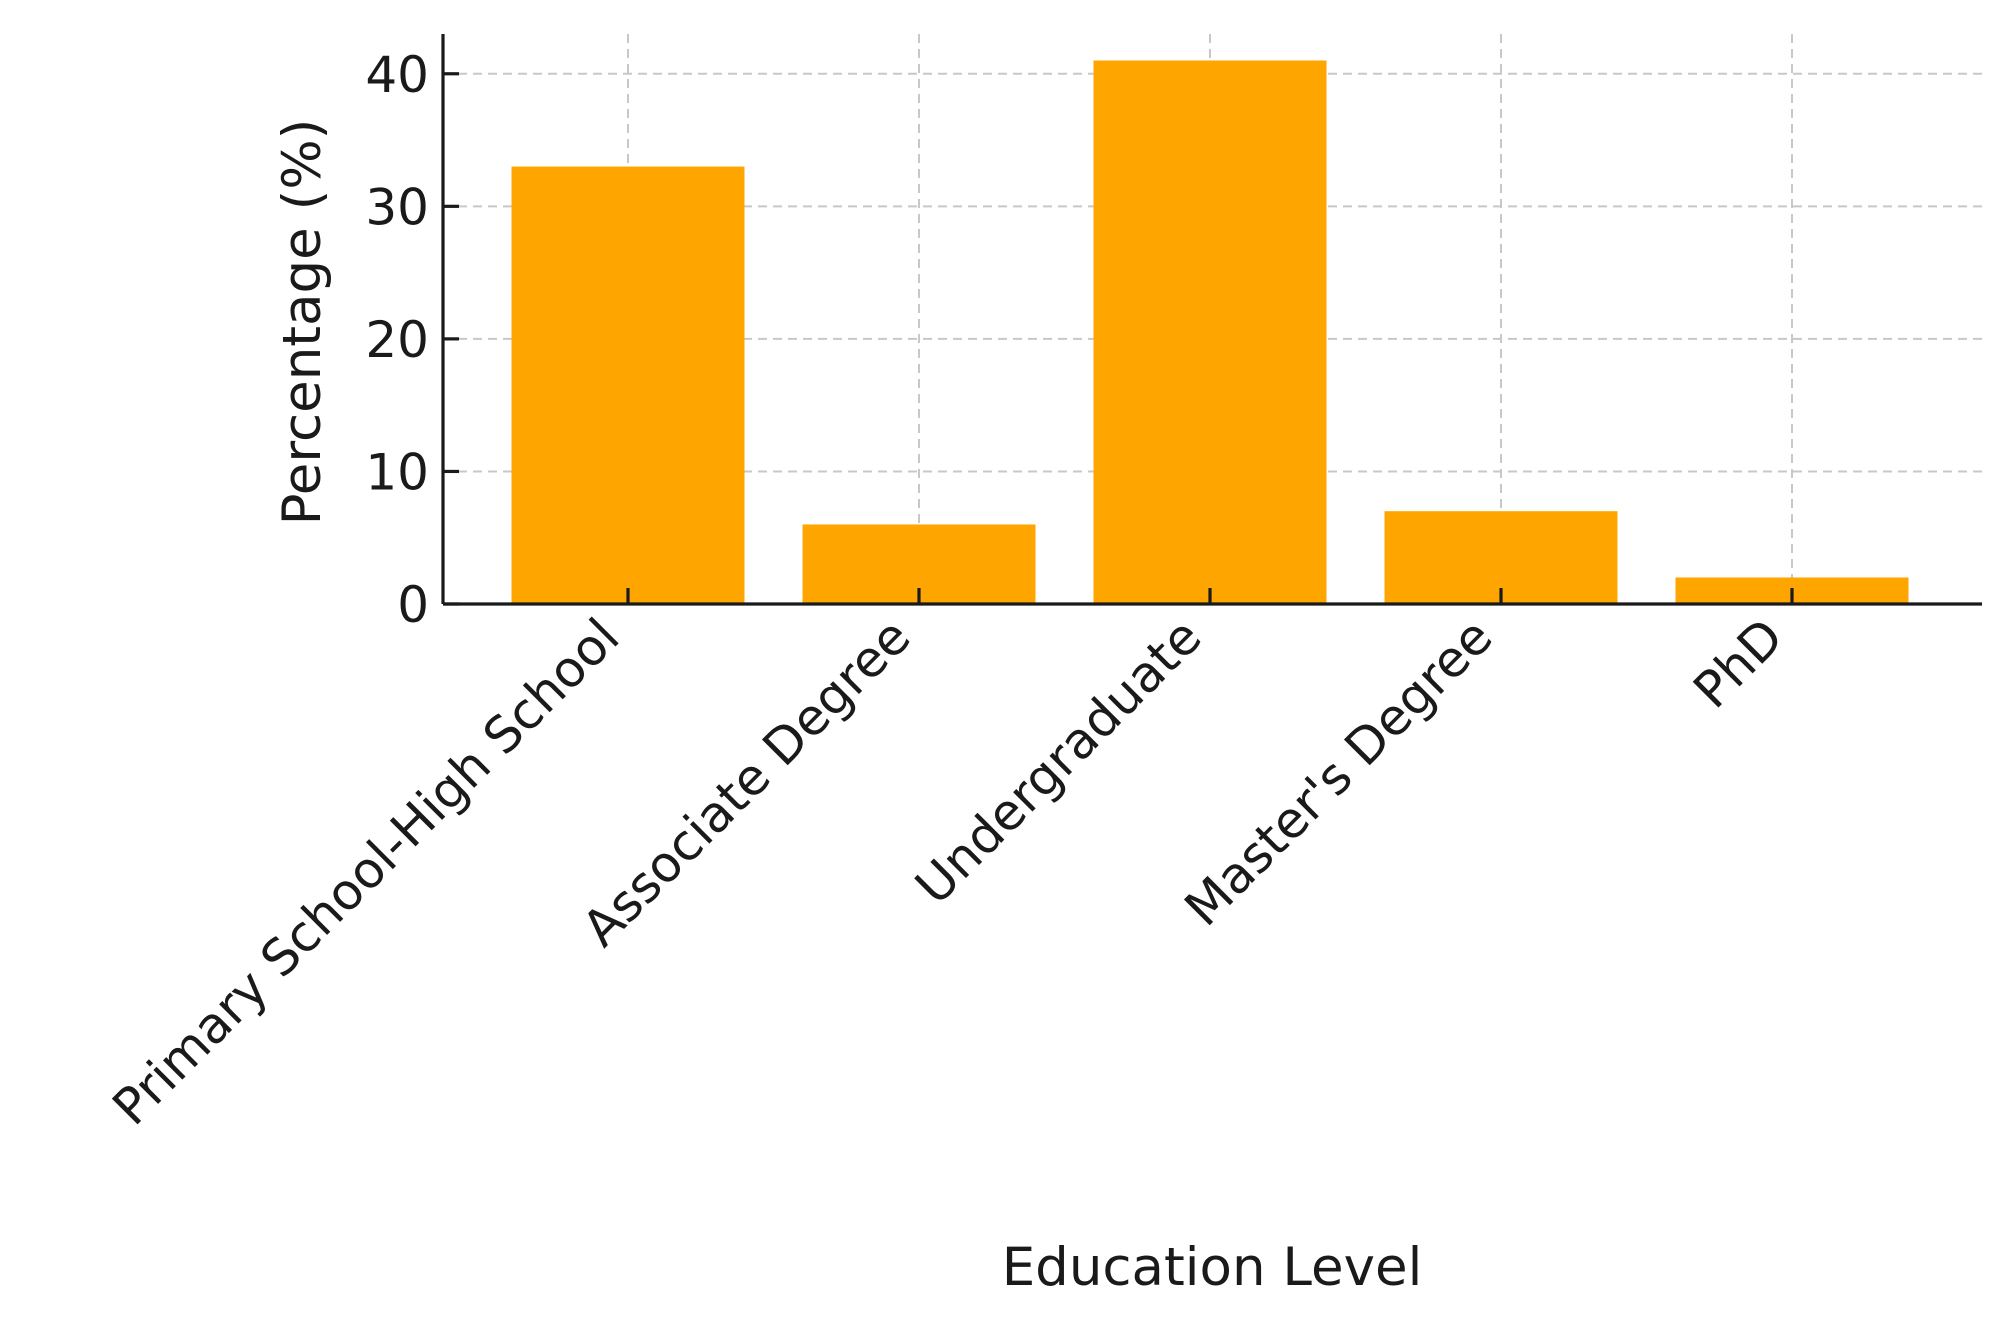 This screenshot has width=2001, height=1321. What do you see at coordinates (1739, 663) in the screenshot?
I see `x-tick-label: PhD` at bounding box center [1739, 663].